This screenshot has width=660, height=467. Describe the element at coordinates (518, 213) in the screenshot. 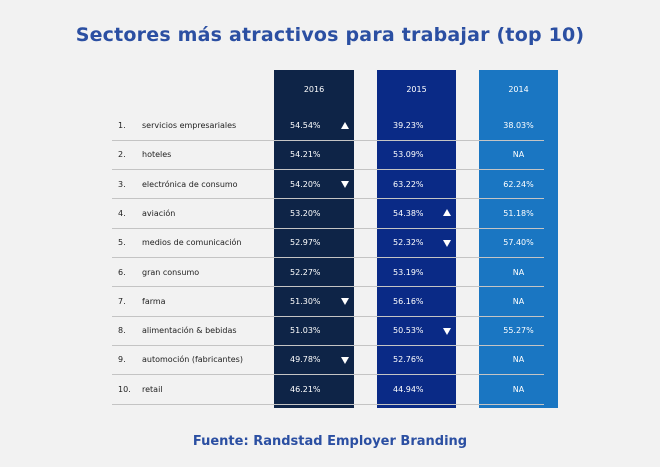

I see `cell-2014: 51.18%` at that location.